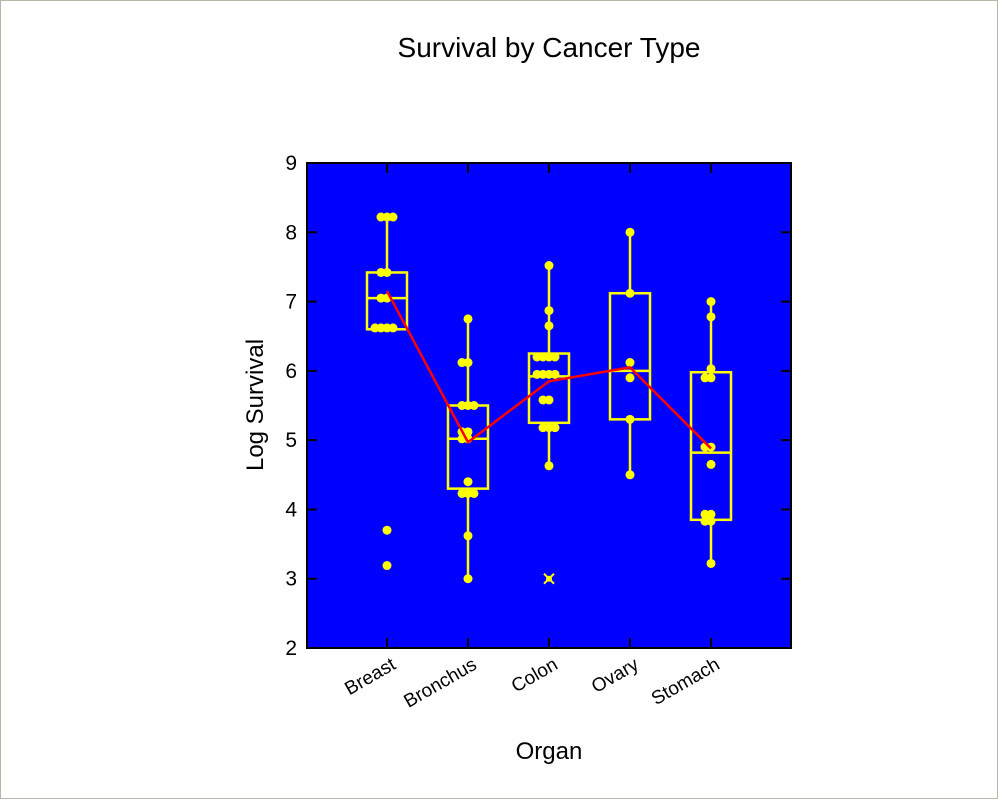 This screenshot has height=800, width=998. Describe the element at coordinates (549, 423) in the screenshot. I see `box-colon` at that location.